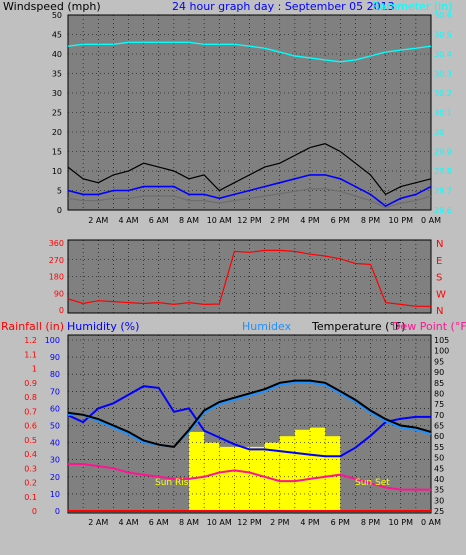  What do you see at coordinates (249, 169) in the screenshot?
I see `windspeed-line` at bounding box center [249, 169].